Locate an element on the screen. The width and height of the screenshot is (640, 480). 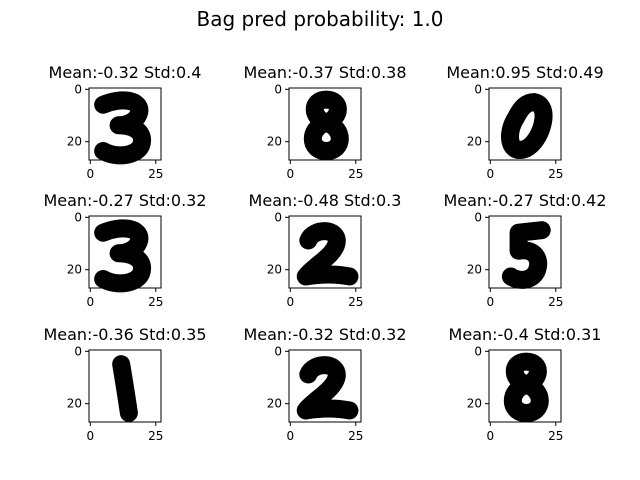
panel-title: Mean:0.95 Std:0.49 is located at coordinates (524, 72).